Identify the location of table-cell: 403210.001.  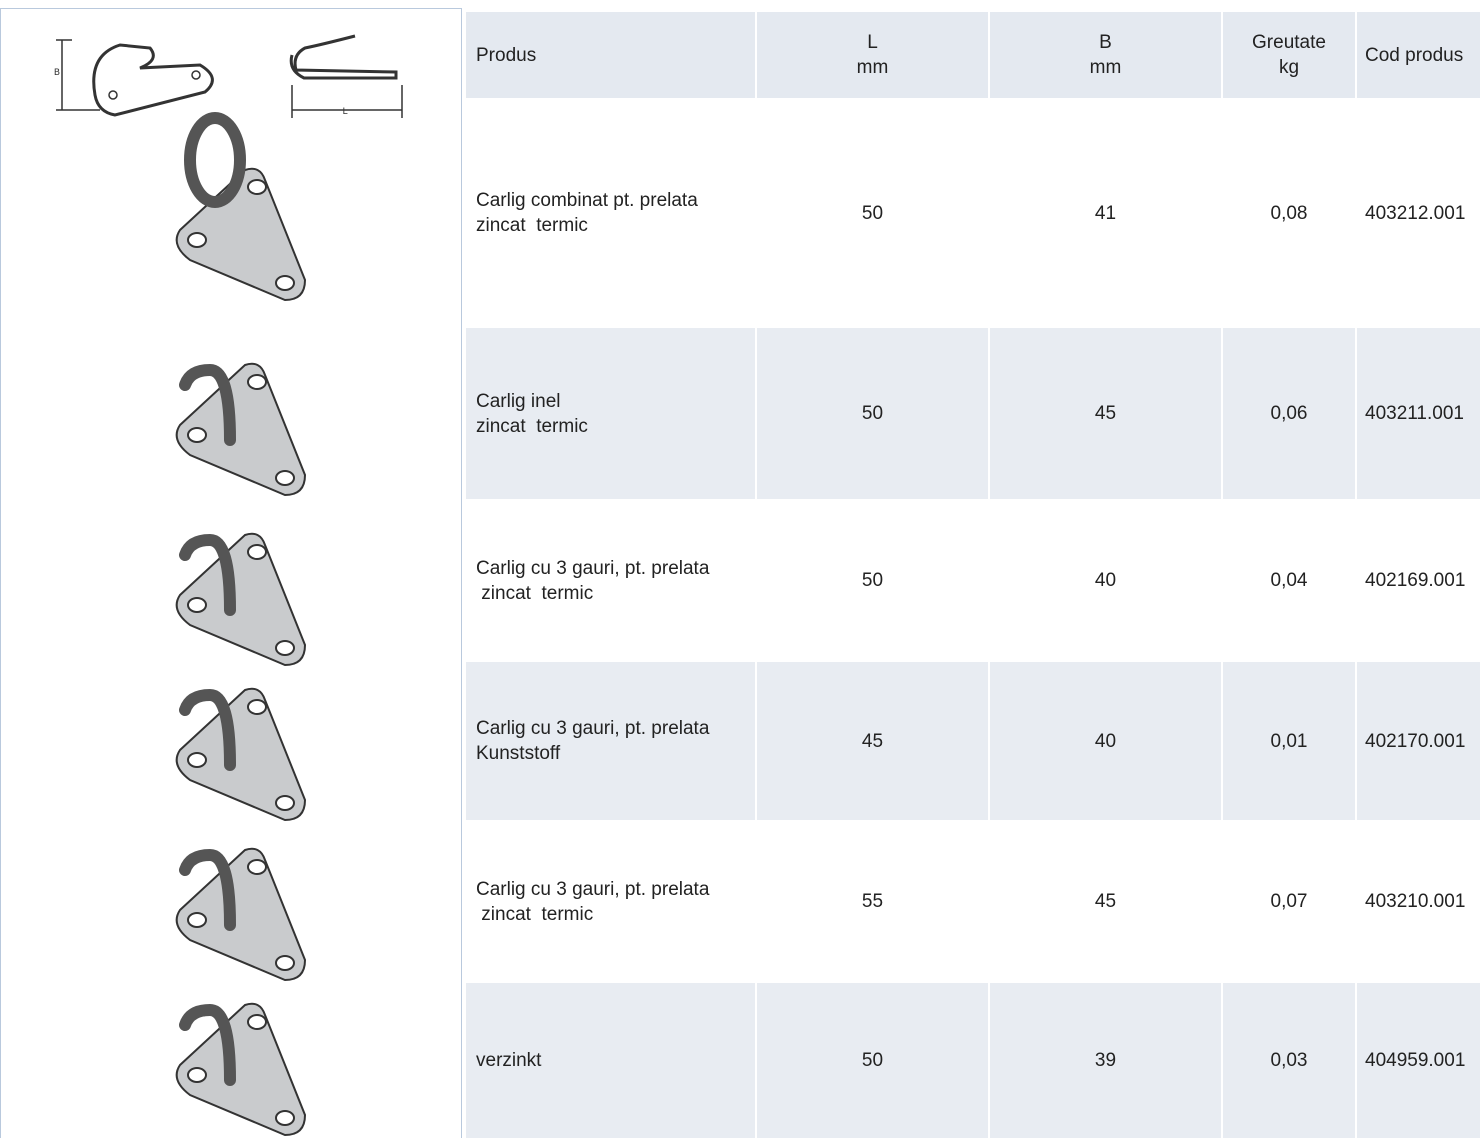
(1418, 901).